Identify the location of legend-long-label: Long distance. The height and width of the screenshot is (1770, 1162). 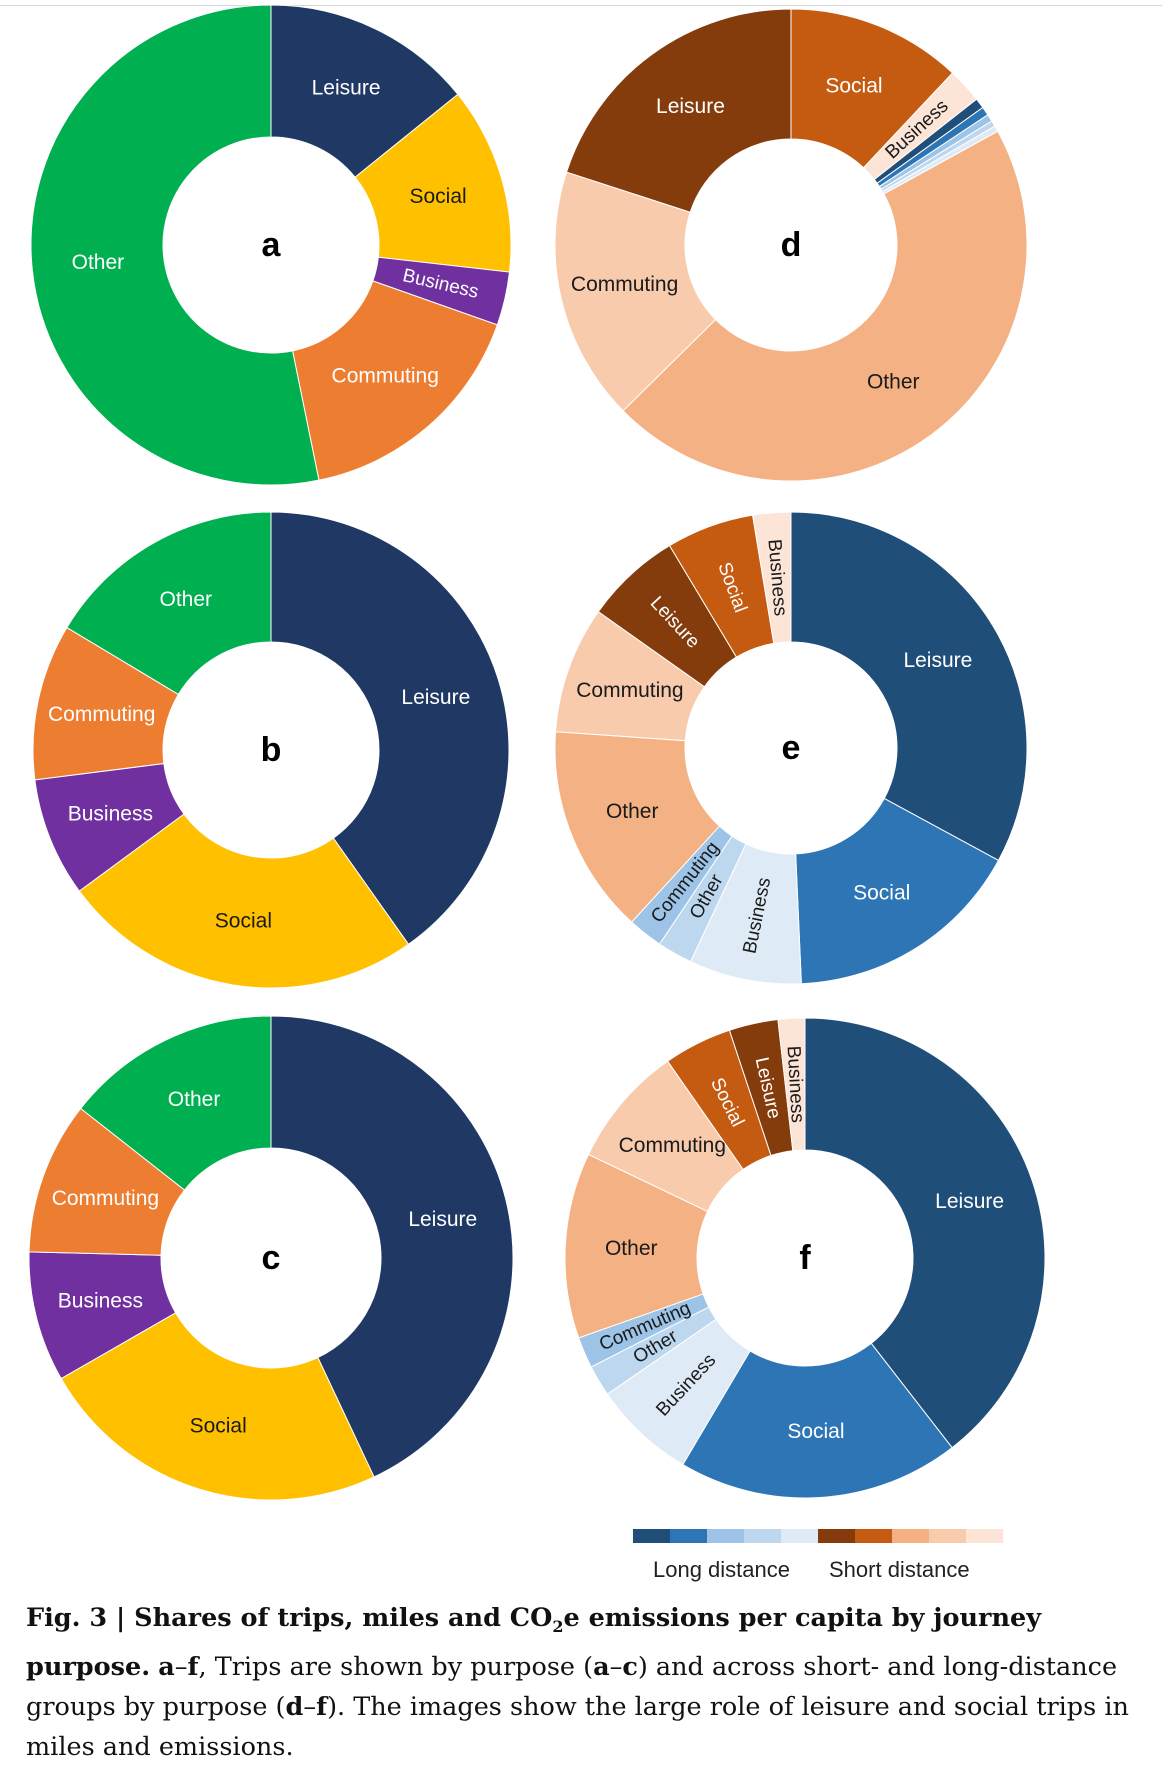
(721, 1569).